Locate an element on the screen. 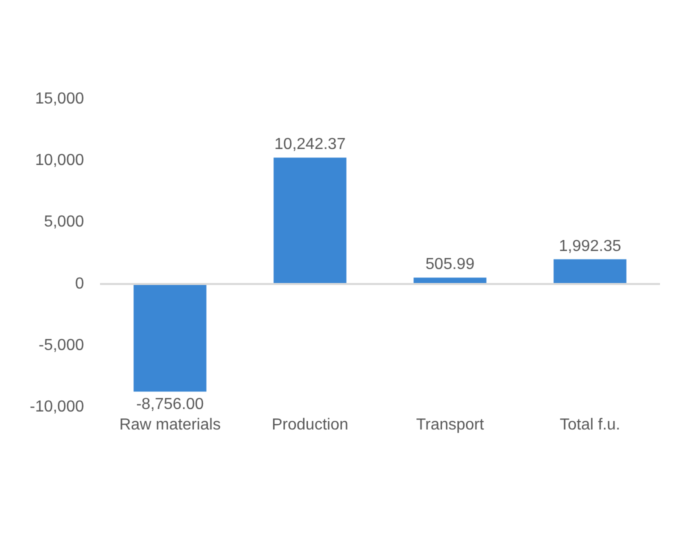 The width and height of the screenshot is (680, 544). data-label: -8,756.00 is located at coordinates (170, 405).